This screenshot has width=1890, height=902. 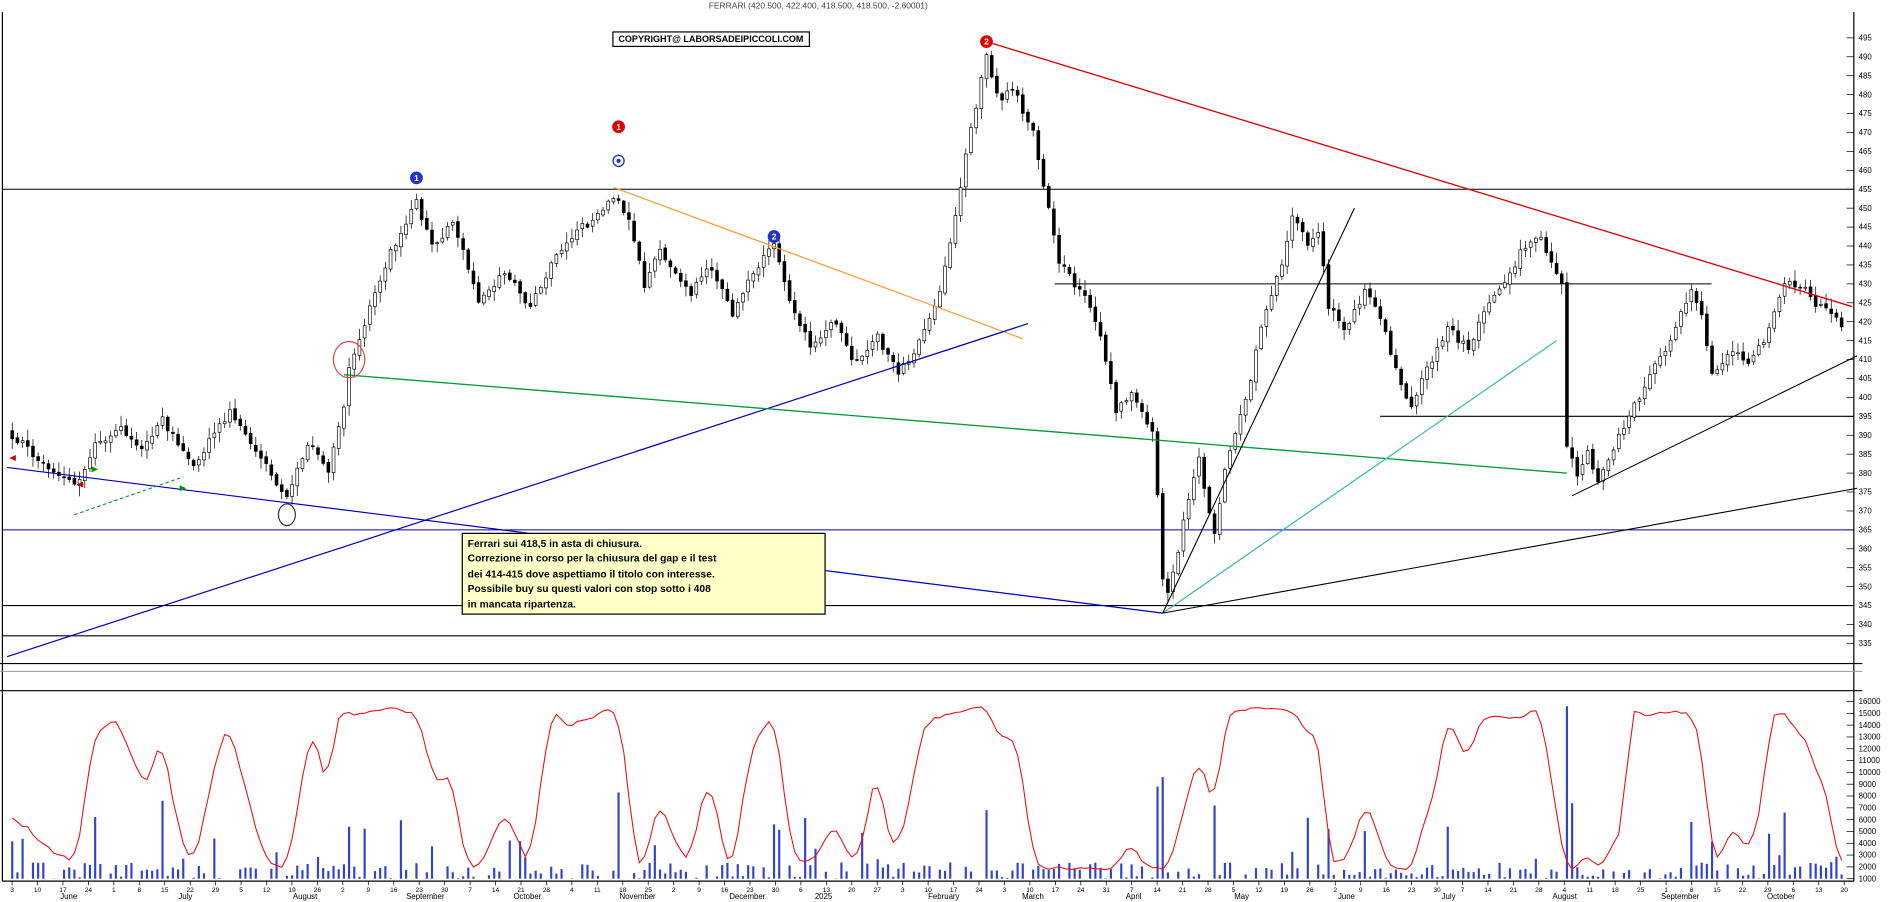 I want to click on orange-descending-trendline, so click(x=818, y=263).